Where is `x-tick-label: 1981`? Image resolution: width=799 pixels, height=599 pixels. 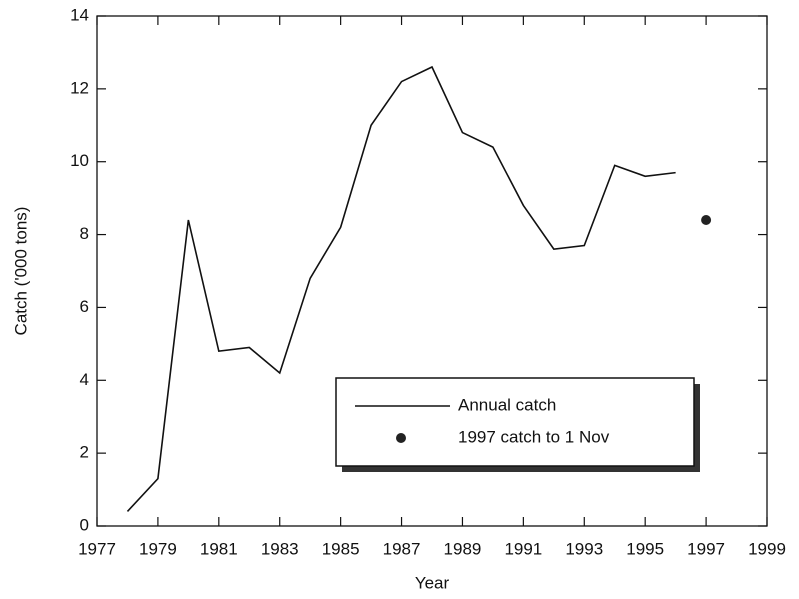 x-tick-label: 1981 is located at coordinates (219, 548).